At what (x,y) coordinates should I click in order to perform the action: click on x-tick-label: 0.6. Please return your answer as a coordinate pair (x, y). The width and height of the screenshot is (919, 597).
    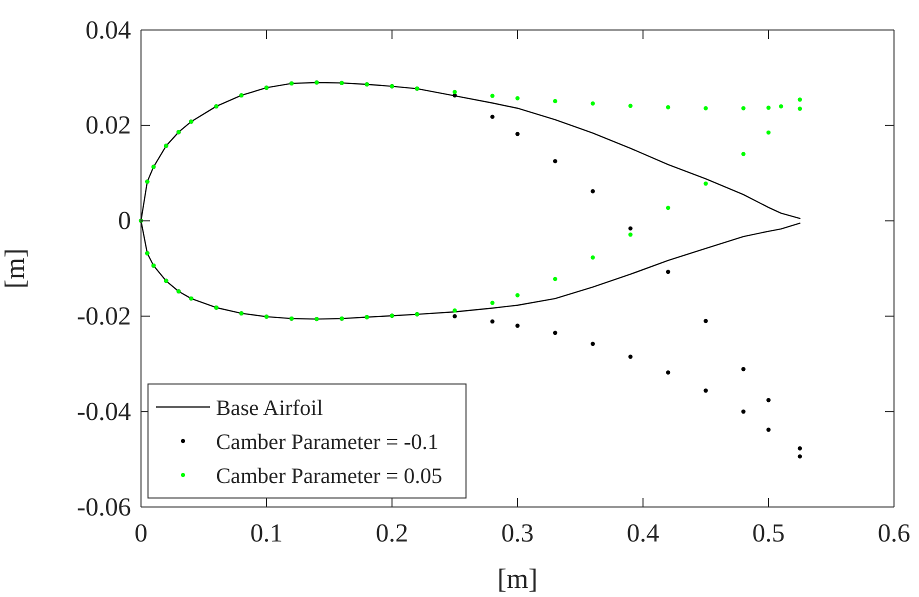
    Looking at the image, I should click on (894, 533).